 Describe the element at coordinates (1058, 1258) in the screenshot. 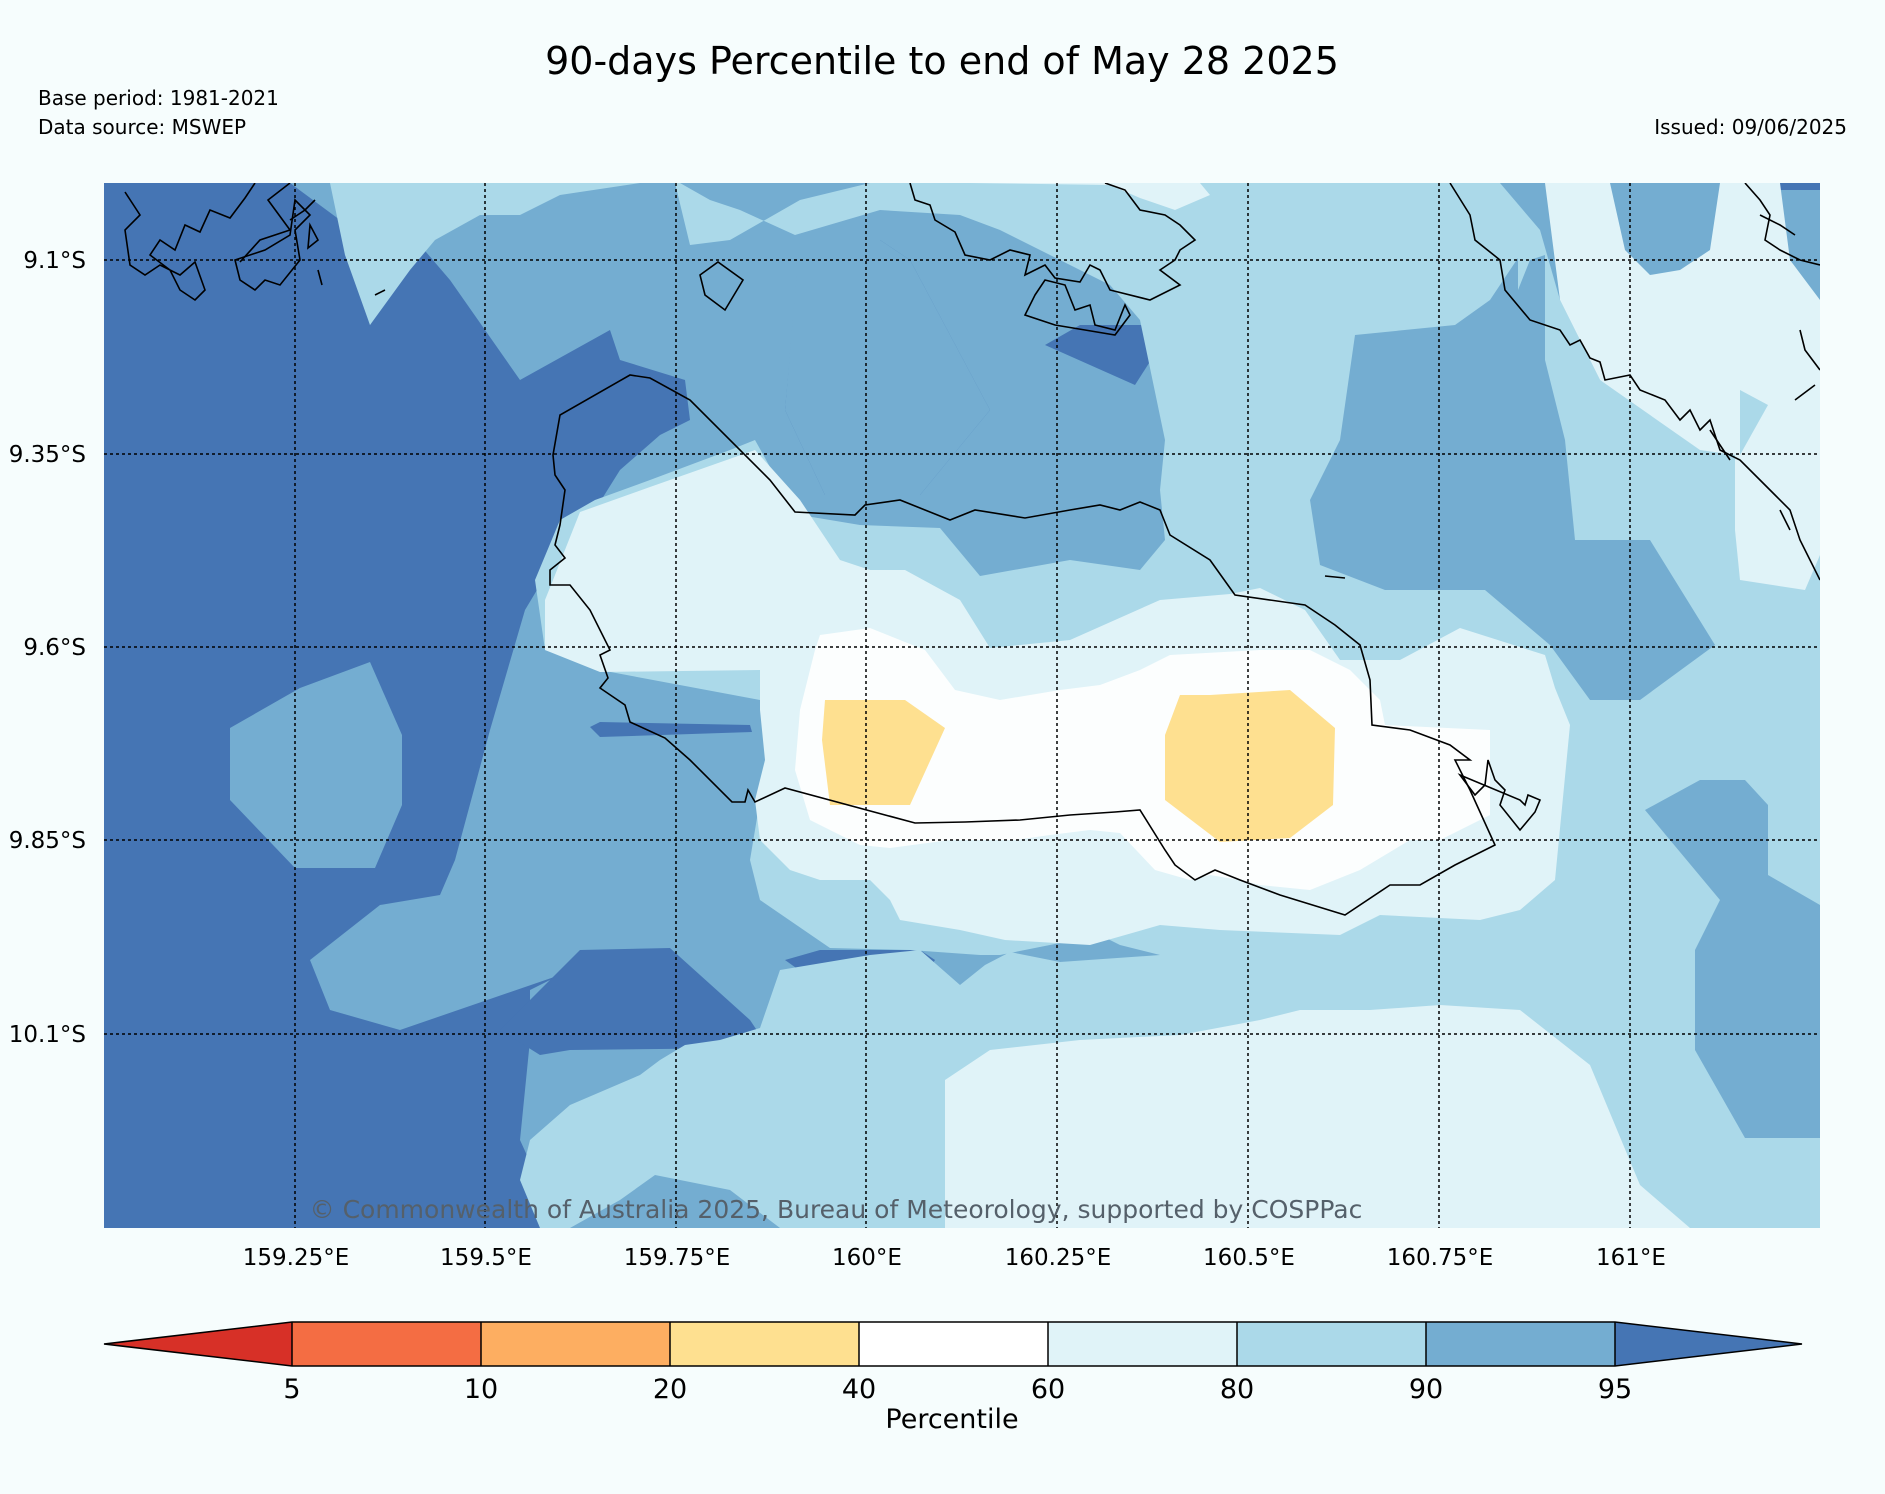

I see `lon-tick-label: 160.25°E` at that location.